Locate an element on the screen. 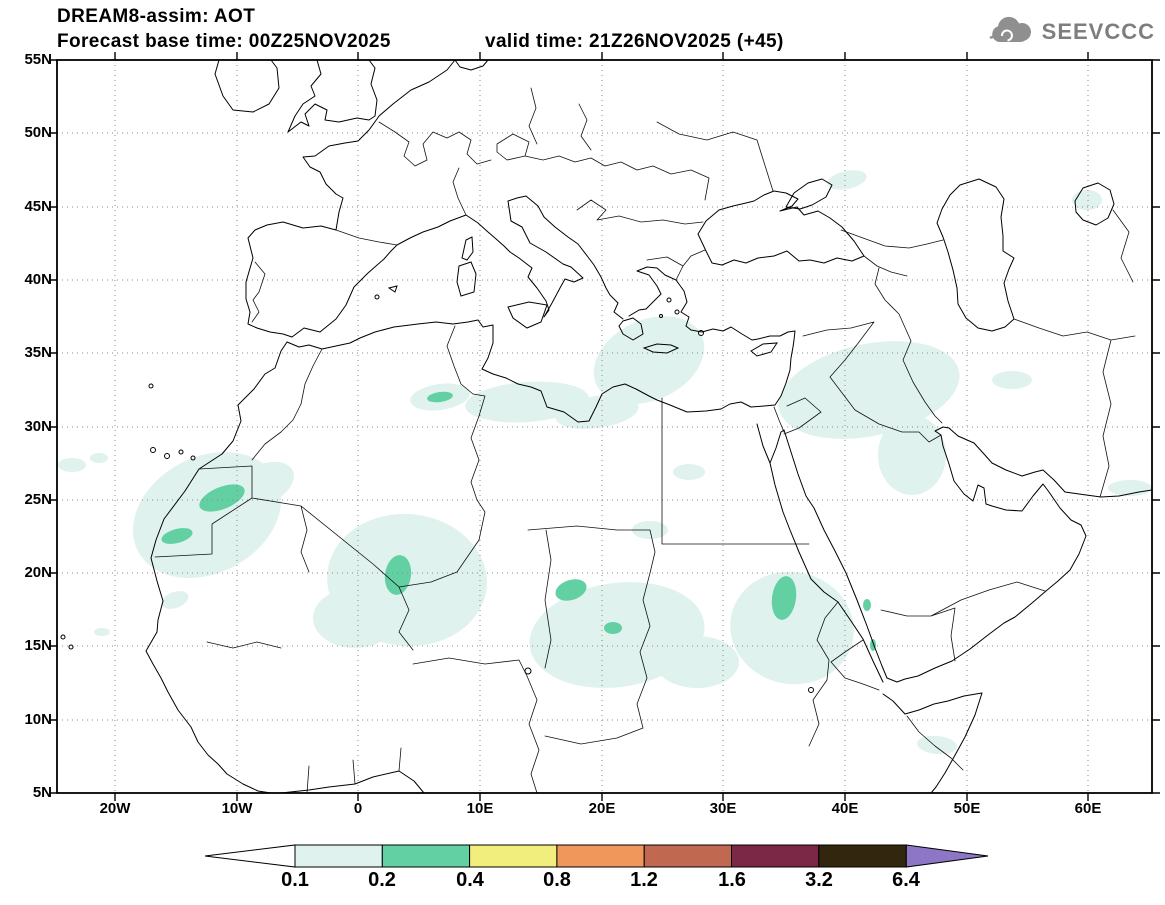 The height and width of the screenshot is (905, 1165). cb-label-04: 0.4 is located at coordinates (470, 880).